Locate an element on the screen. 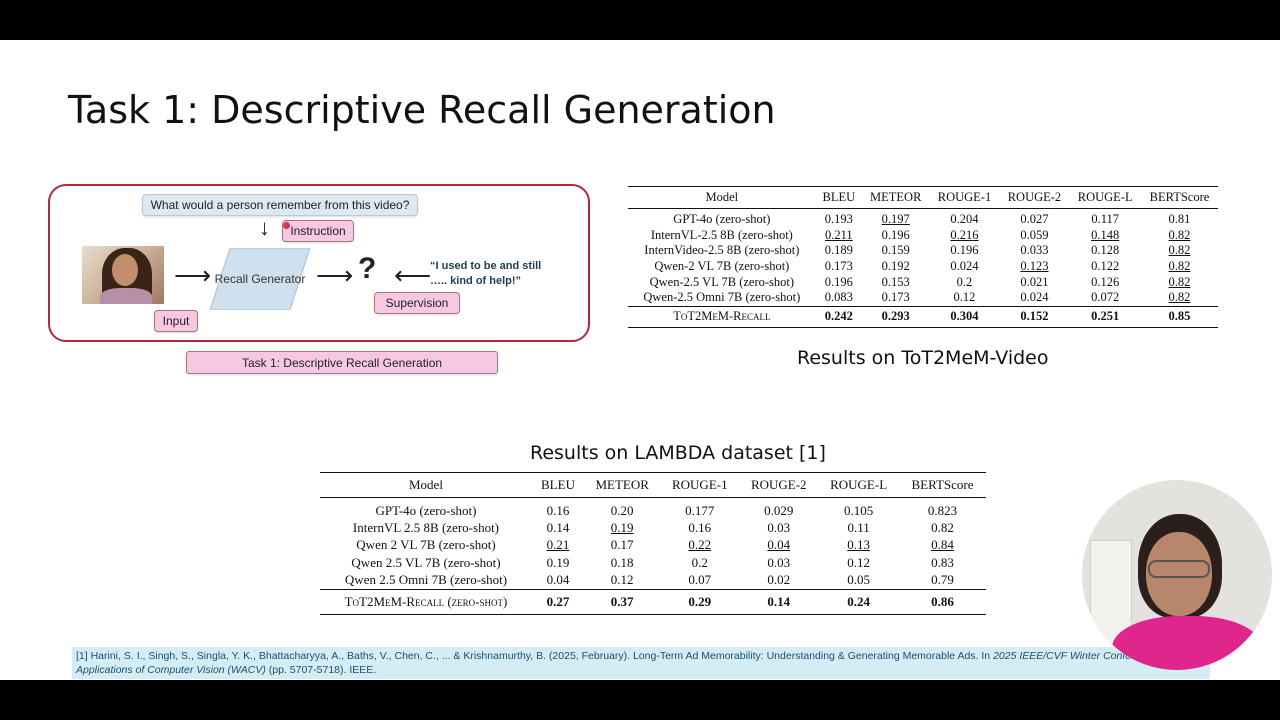 The height and width of the screenshot is (720, 1280). value-cell: 0.027 is located at coordinates (1034, 219).